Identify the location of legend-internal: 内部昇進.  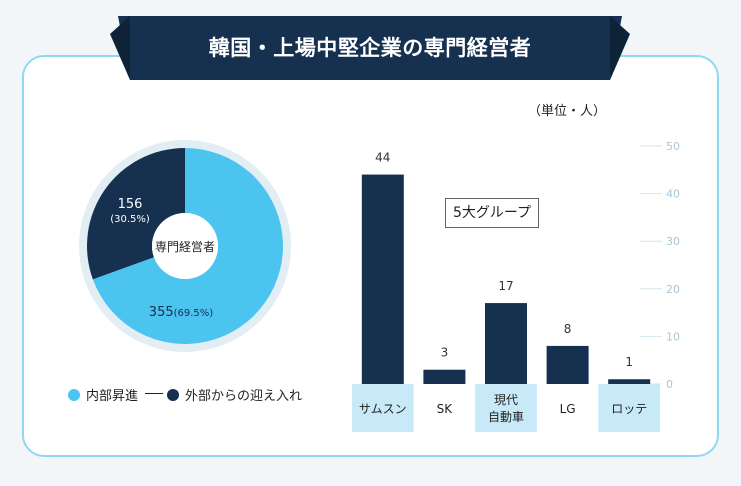
(103, 394).